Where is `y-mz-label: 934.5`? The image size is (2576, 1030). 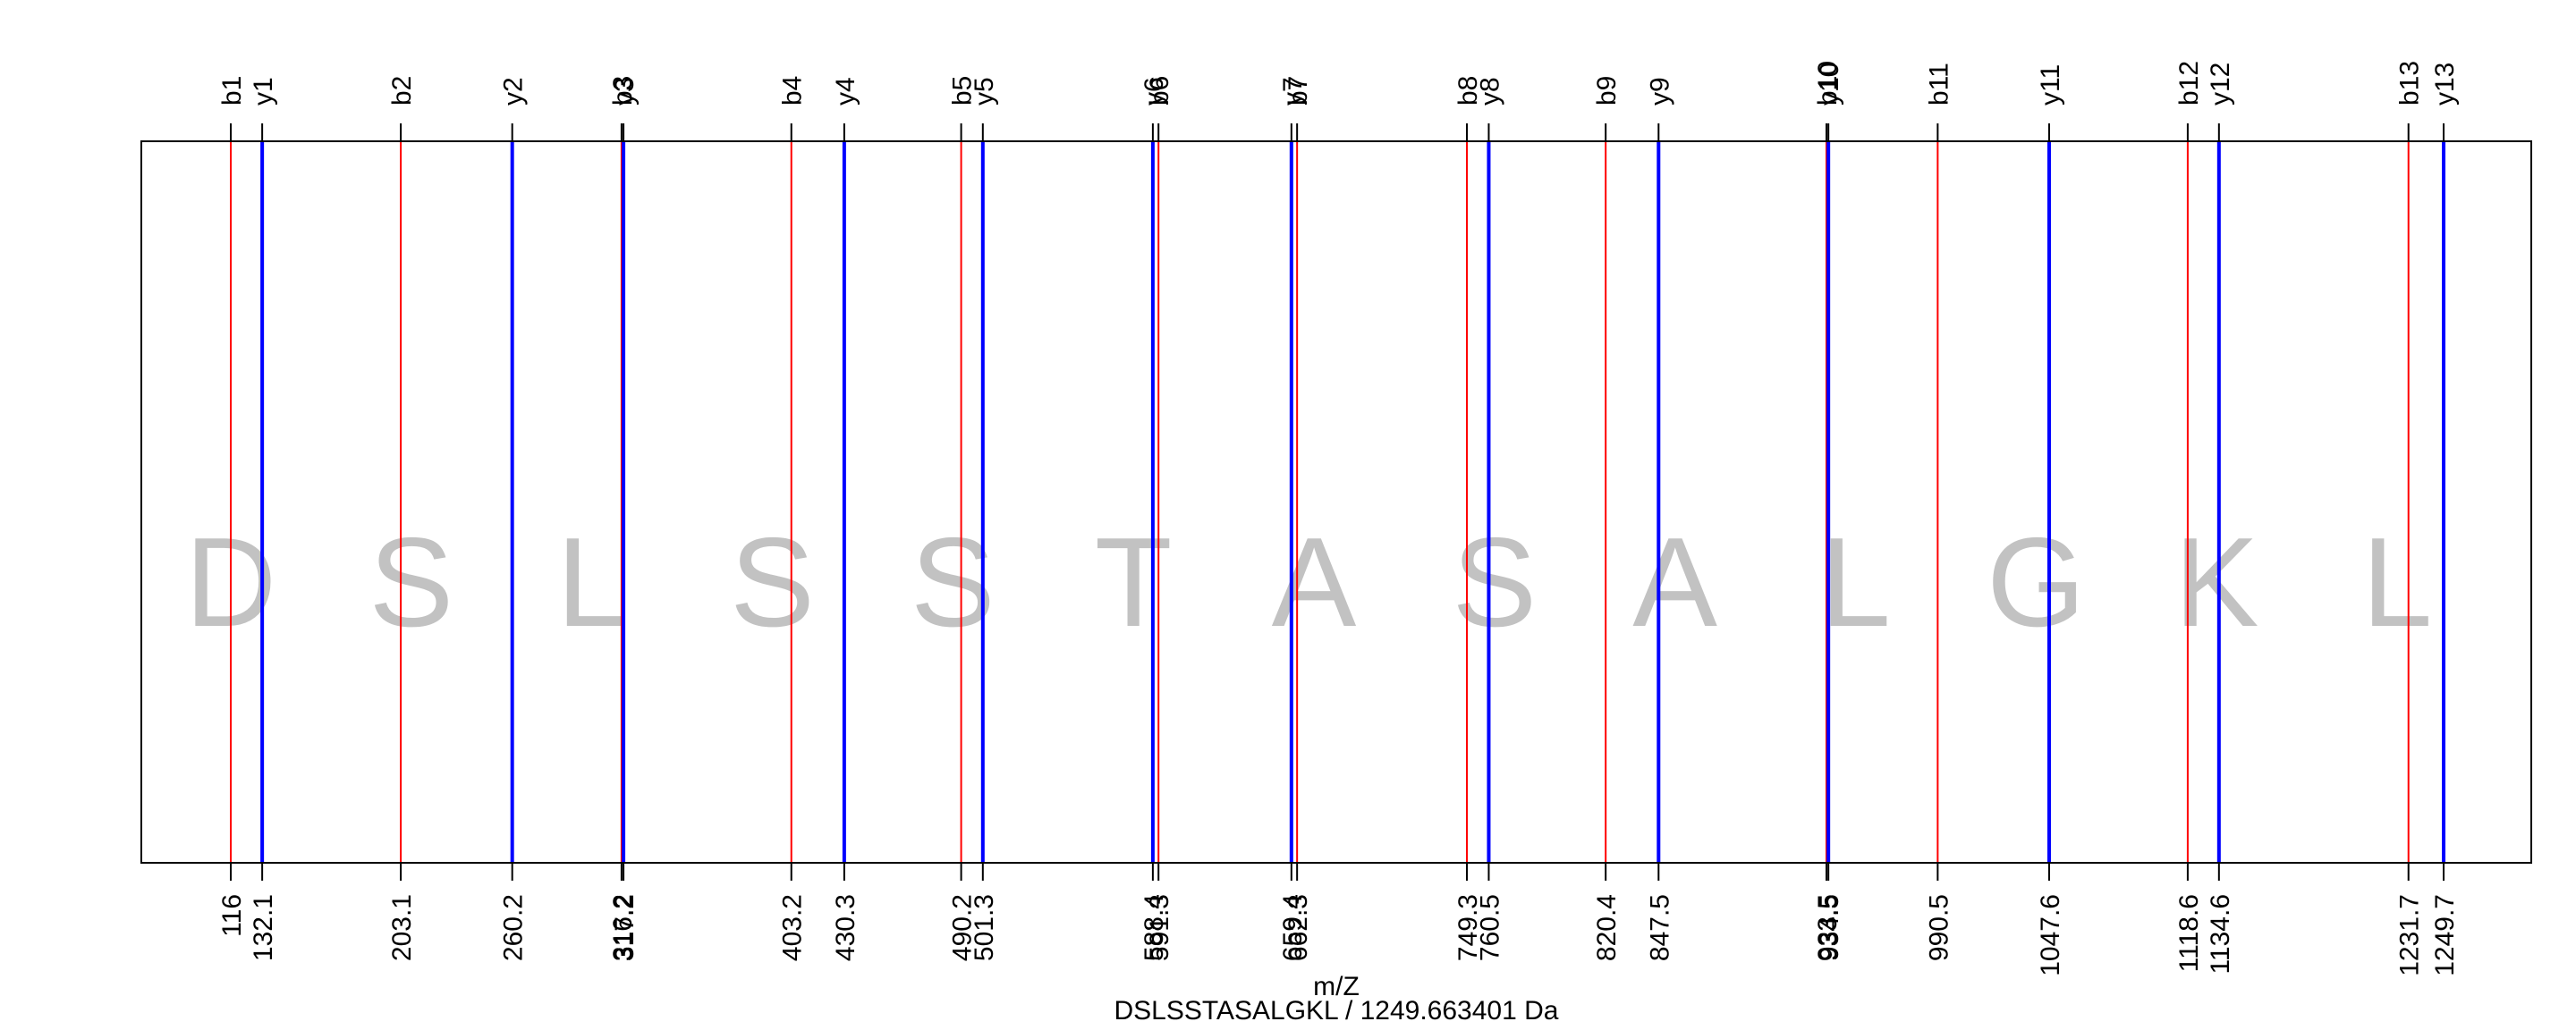 y-mz-label: 934.5 is located at coordinates (1829, 927).